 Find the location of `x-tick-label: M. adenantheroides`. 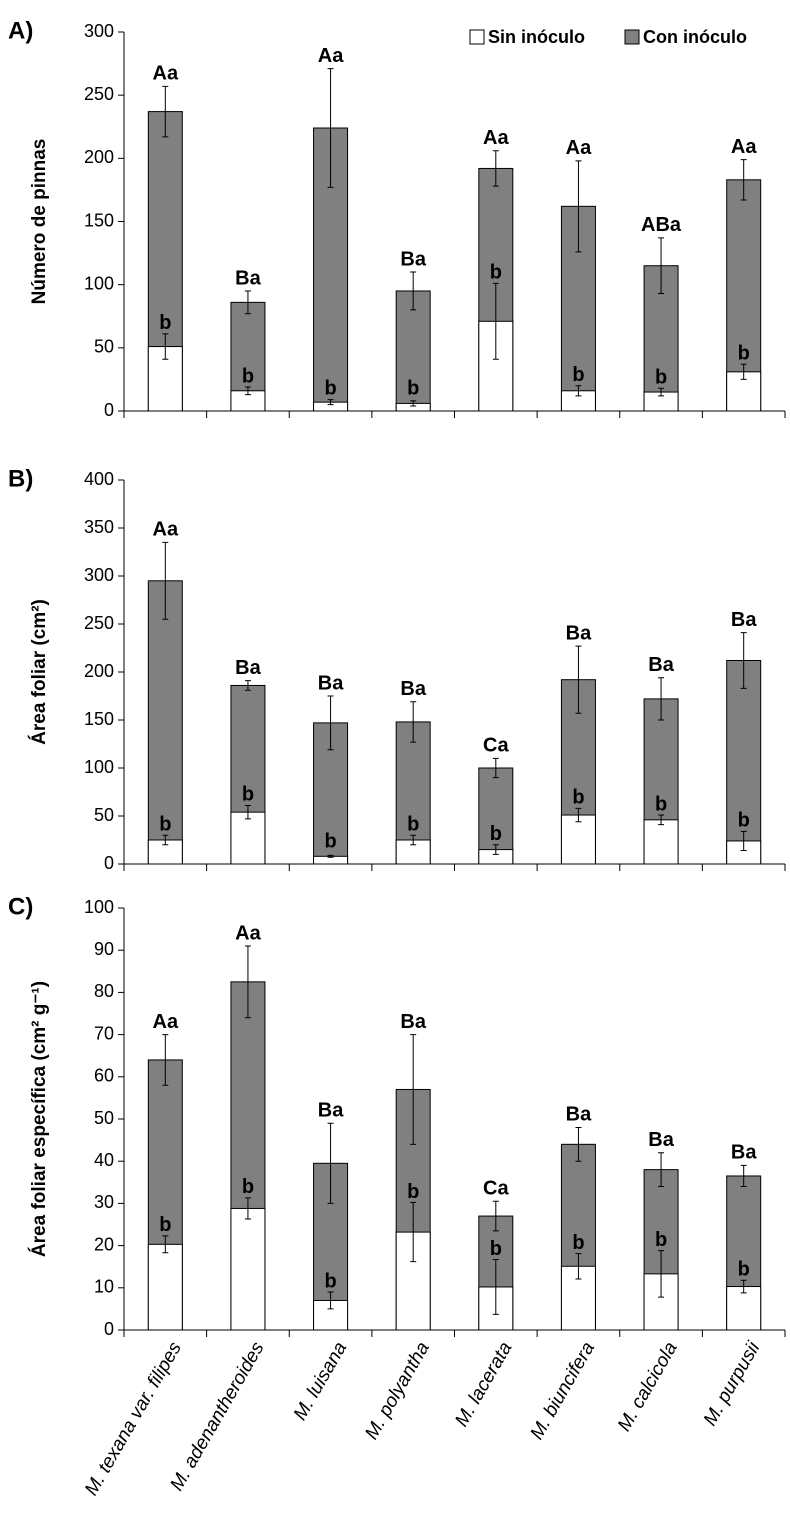

x-tick-label: M. adenantheroides is located at coordinates (217, 1416).